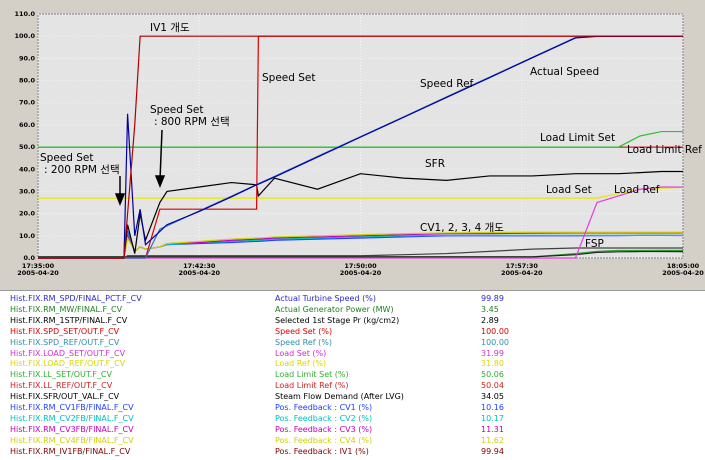 Image resolution: width=705 pixels, height=460 pixels. What do you see at coordinates (66, 309) in the screenshot?
I see `table-cell-tag: Hist.FIX.RM_MW/FINAL.F_CV` at bounding box center [66, 309].